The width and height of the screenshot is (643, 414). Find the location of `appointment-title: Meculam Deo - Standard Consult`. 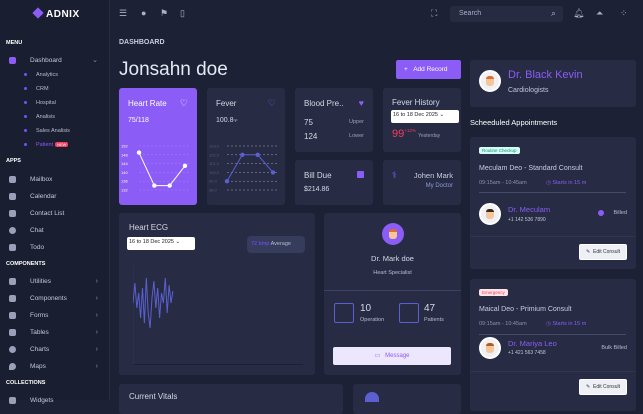

appointment-title: Meculam Deo - Standard Consult is located at coordinates (531, 168).